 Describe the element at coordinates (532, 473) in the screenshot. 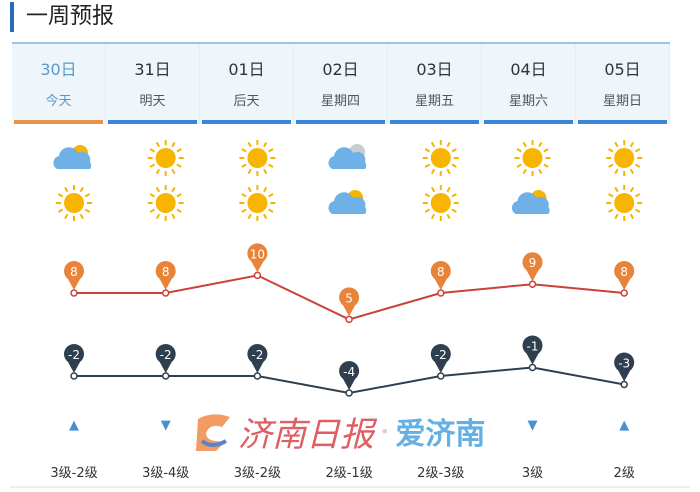

I see `wind-level: 3级` at that location.